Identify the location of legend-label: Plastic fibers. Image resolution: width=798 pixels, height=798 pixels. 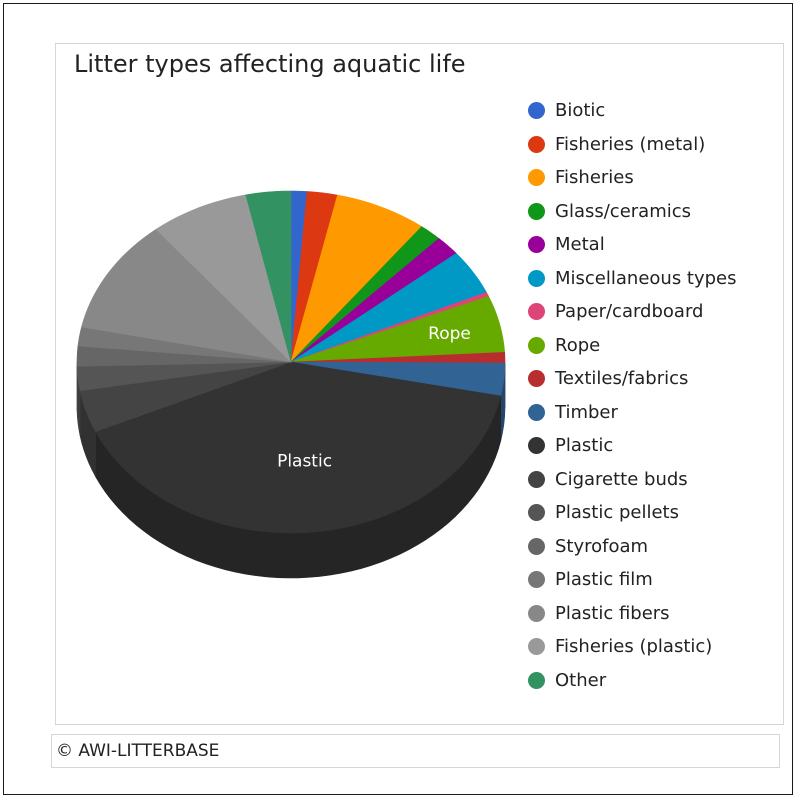
(612, 613).